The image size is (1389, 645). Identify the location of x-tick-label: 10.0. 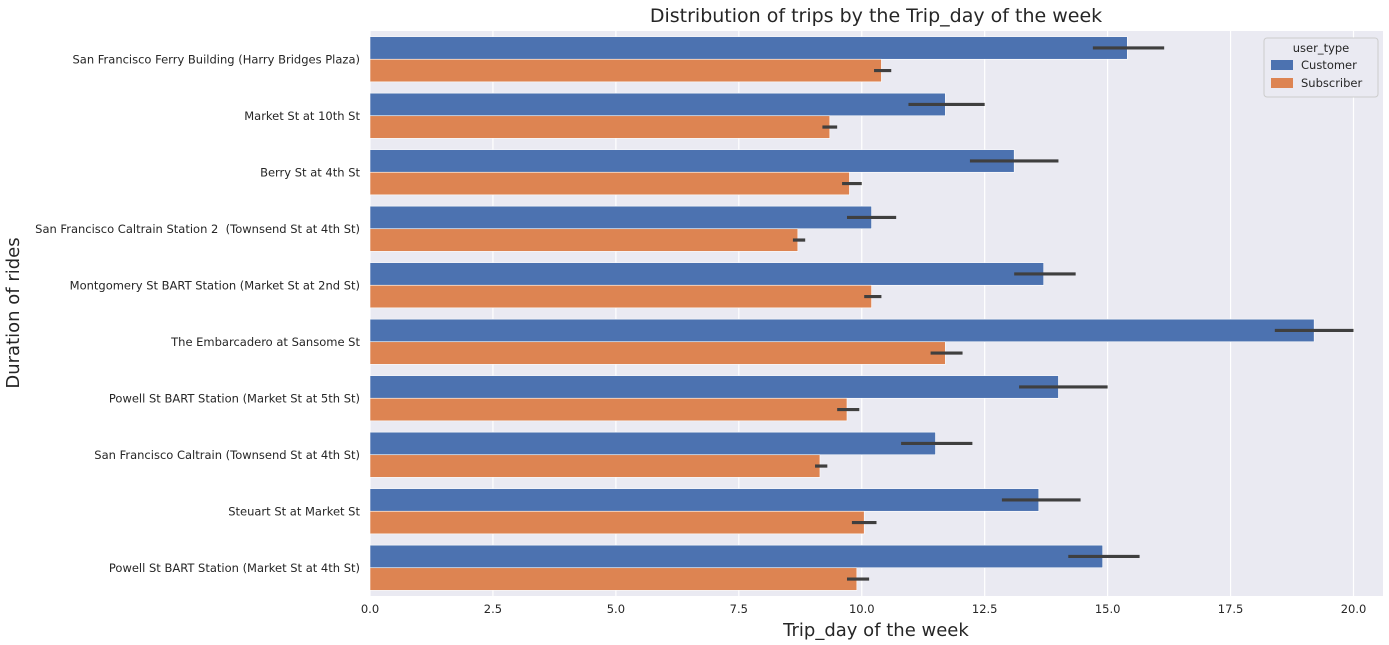
(862, 609).